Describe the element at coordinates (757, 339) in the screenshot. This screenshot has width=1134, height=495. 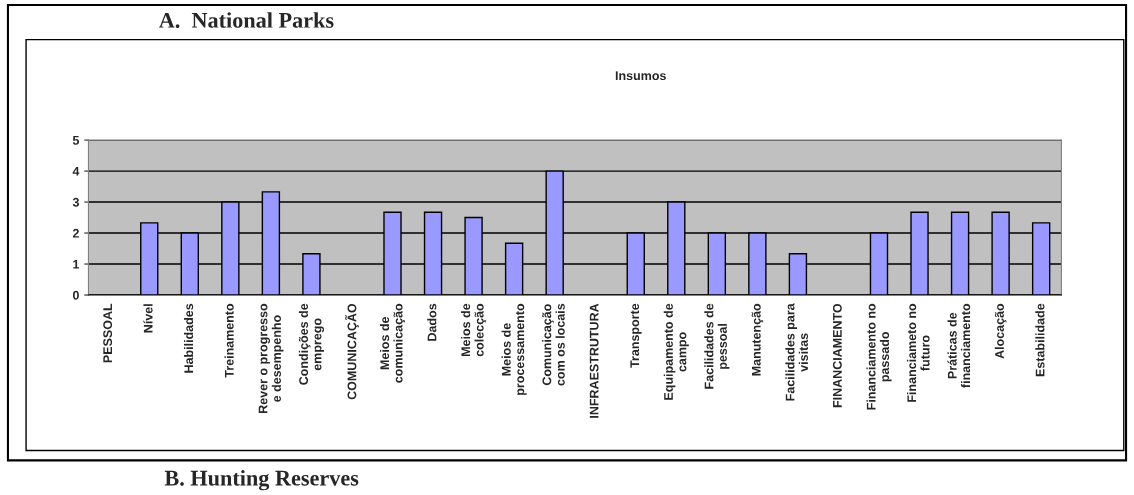
I see `x-tick-label: Manutenção` at that location.